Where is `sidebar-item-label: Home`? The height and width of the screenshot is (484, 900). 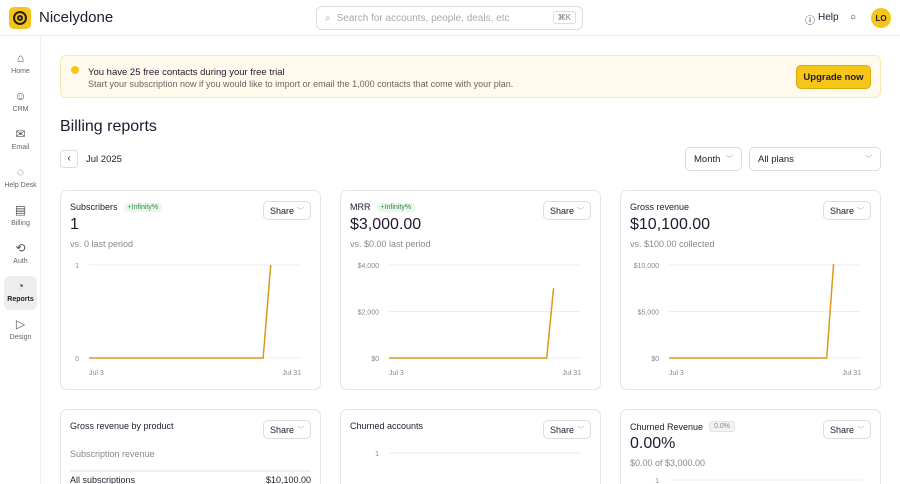
sidebar-item-label: Home is located at coordinates (20, 71).